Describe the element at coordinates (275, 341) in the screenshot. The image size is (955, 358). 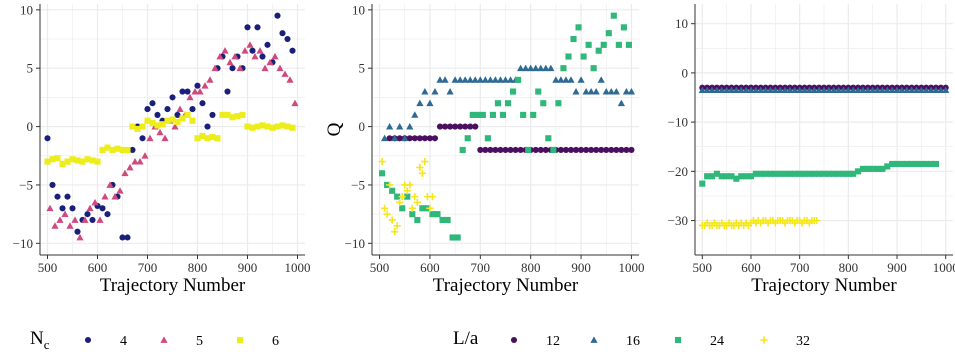
I see `legend-label-6: 6` at that location.